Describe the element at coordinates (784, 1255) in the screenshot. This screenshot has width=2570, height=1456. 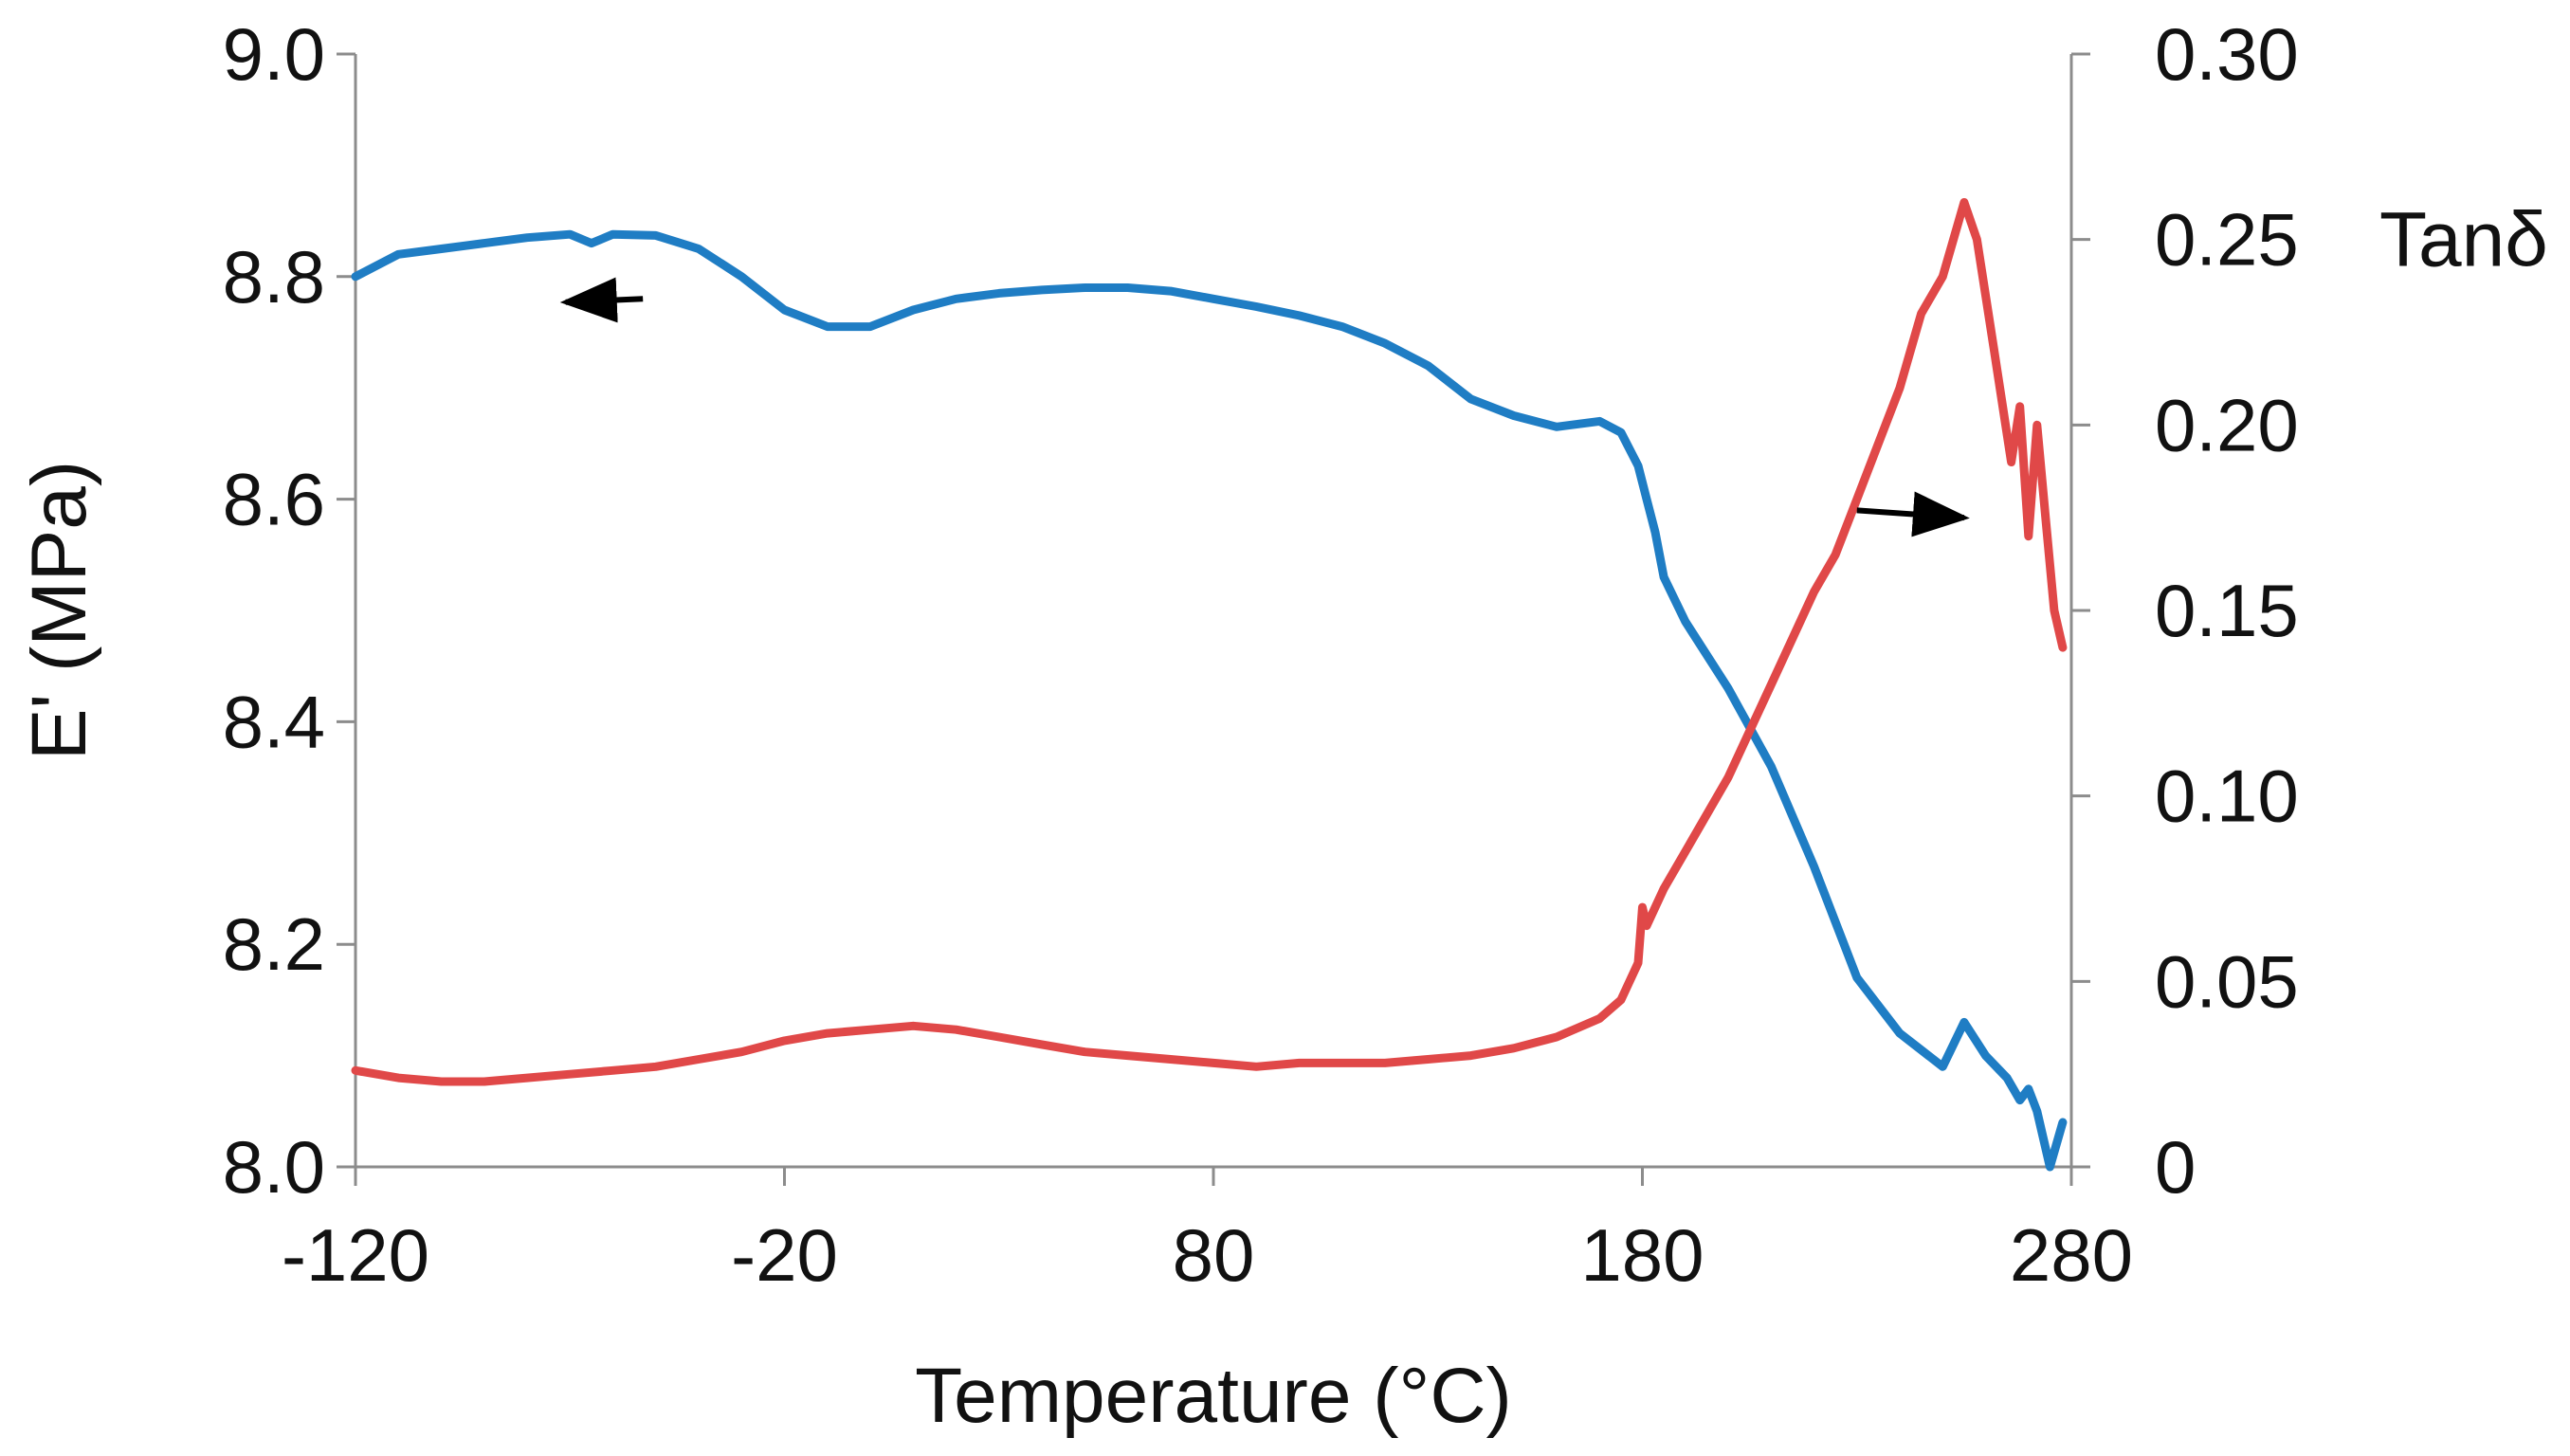
I see `x-tick-label: -20` at that location.